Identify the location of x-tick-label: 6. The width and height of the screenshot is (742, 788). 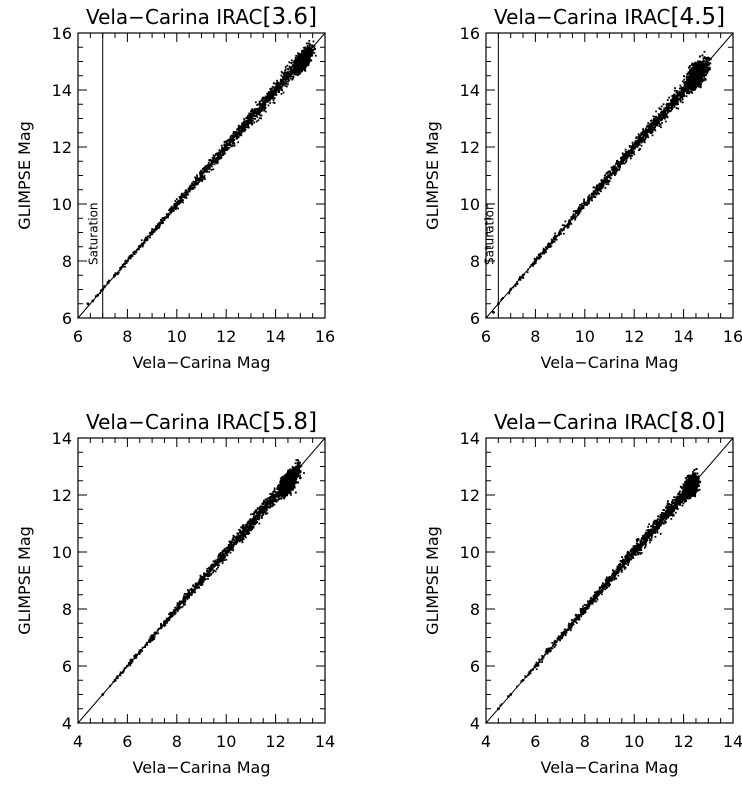
(486, 336).